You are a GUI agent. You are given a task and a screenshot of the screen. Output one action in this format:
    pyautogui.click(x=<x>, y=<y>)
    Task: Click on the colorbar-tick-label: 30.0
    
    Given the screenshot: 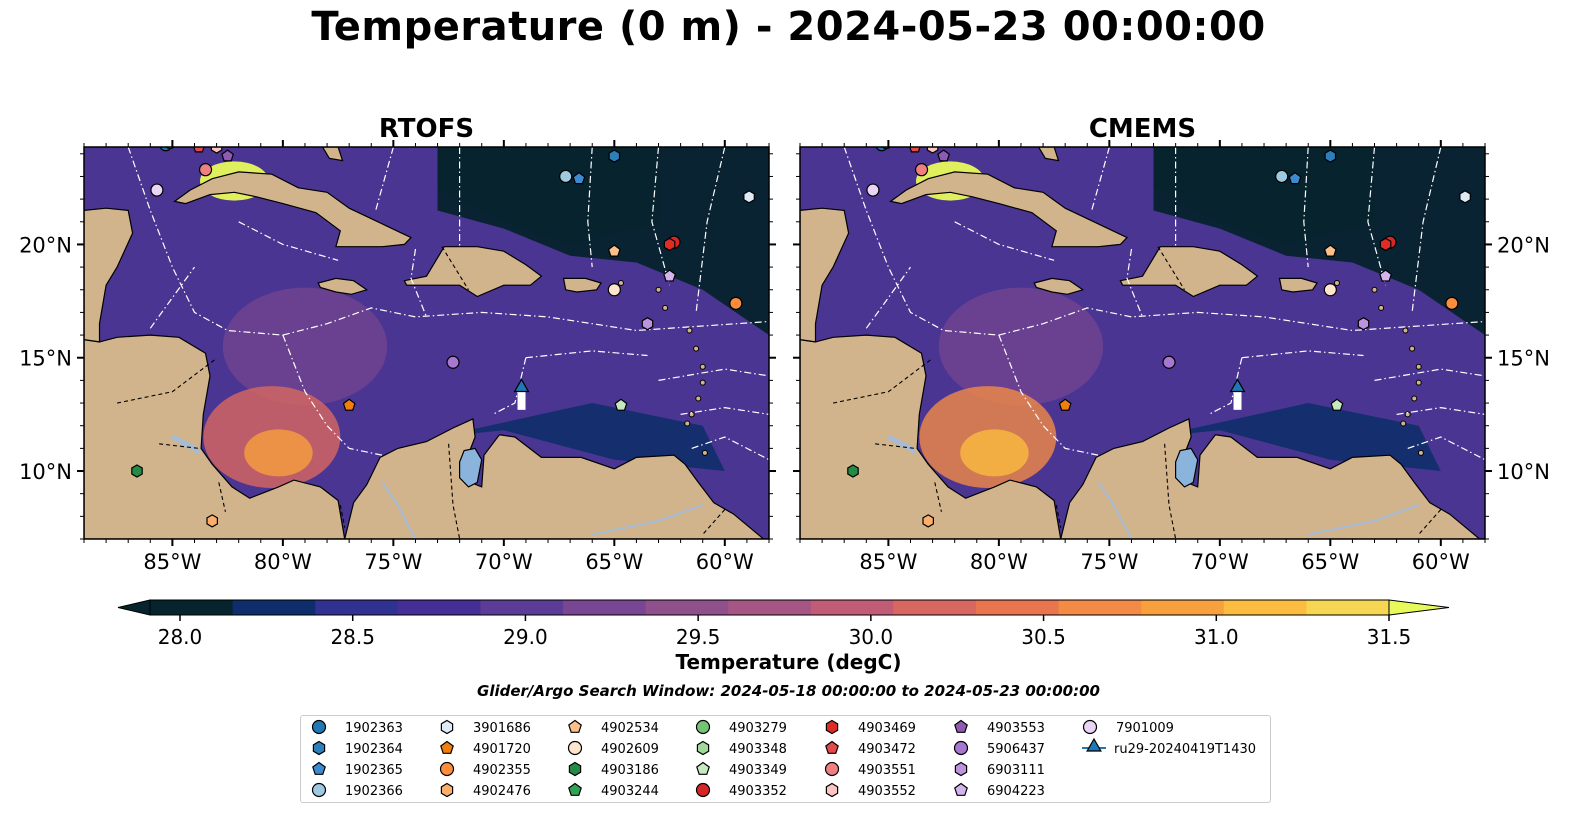 What is the action you would take?
    pyautogui.click(x=871, y=637)
    